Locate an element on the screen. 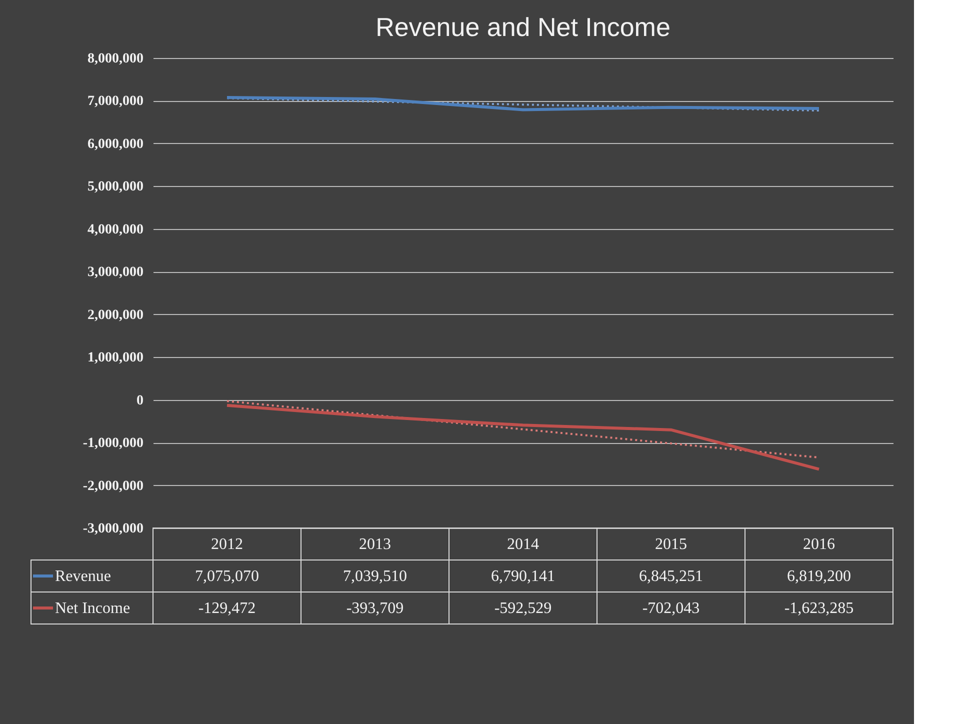 The image size is (956, 724). y-tick-label: 2,000,000 is located at coordinates (116, 315).